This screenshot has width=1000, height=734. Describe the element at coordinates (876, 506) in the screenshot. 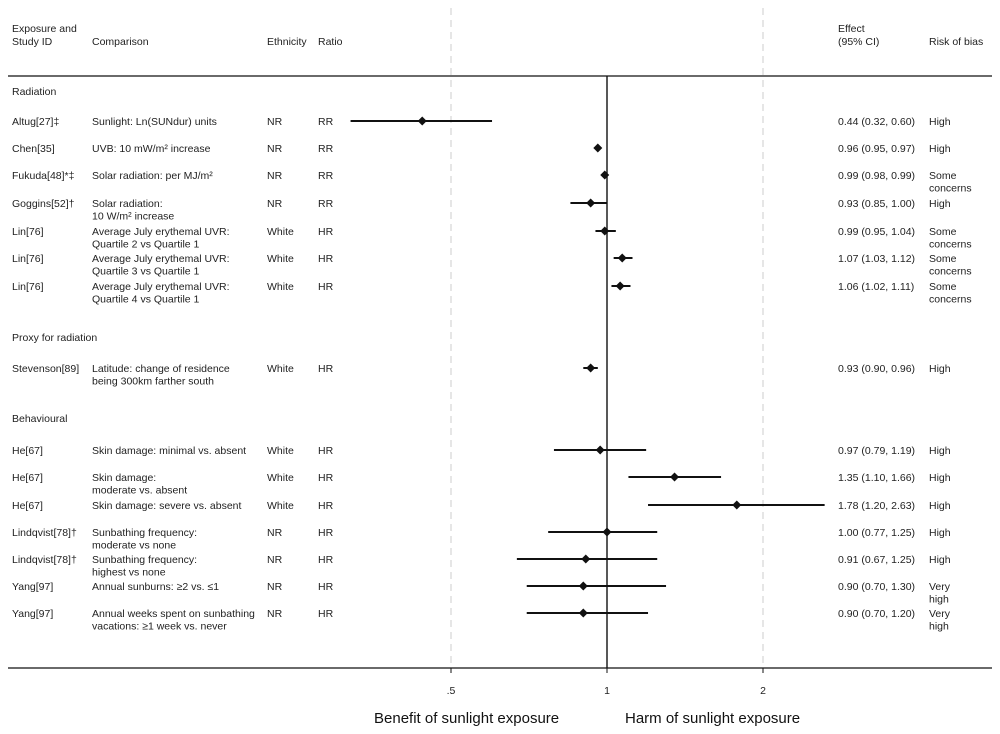

I see `row-effect: 1.78 (1.20, 2.63)` at that location.